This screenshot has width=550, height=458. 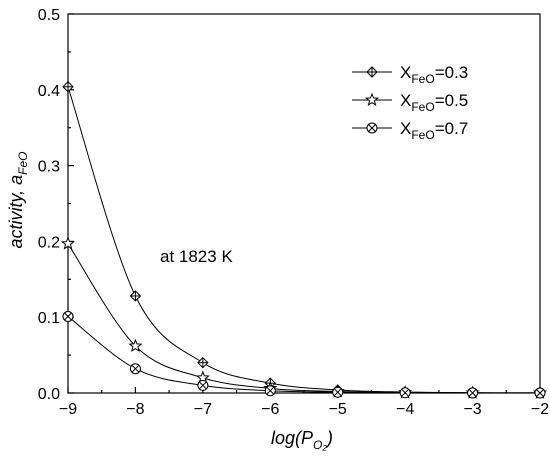 I want to click on y-tick-label: 0.5, so click(x=49, y=15).